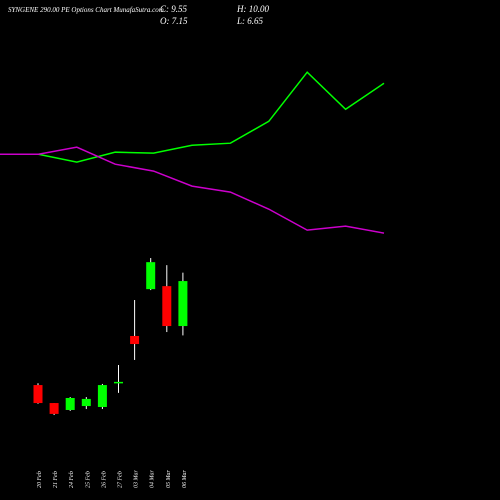  I want to click on x-tick-label: 25 Feb, so click(88, 479).